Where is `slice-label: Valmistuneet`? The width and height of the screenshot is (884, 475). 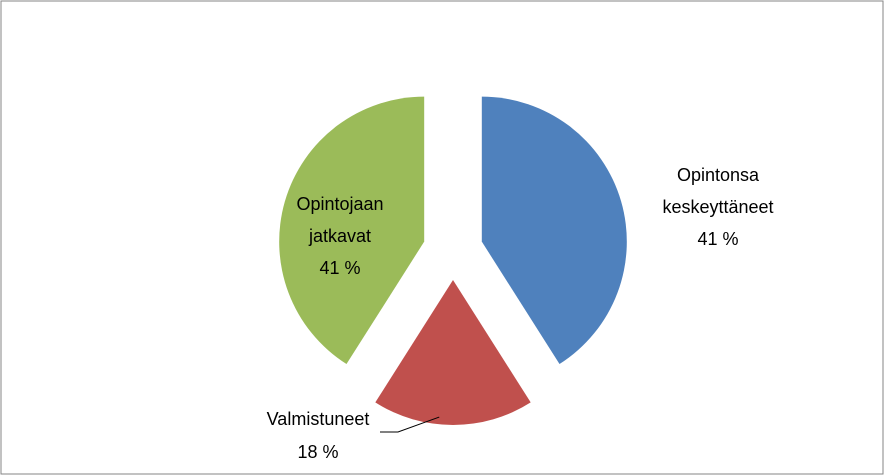 slice-label: Valmistuneet is located at coordinates (318, 419).